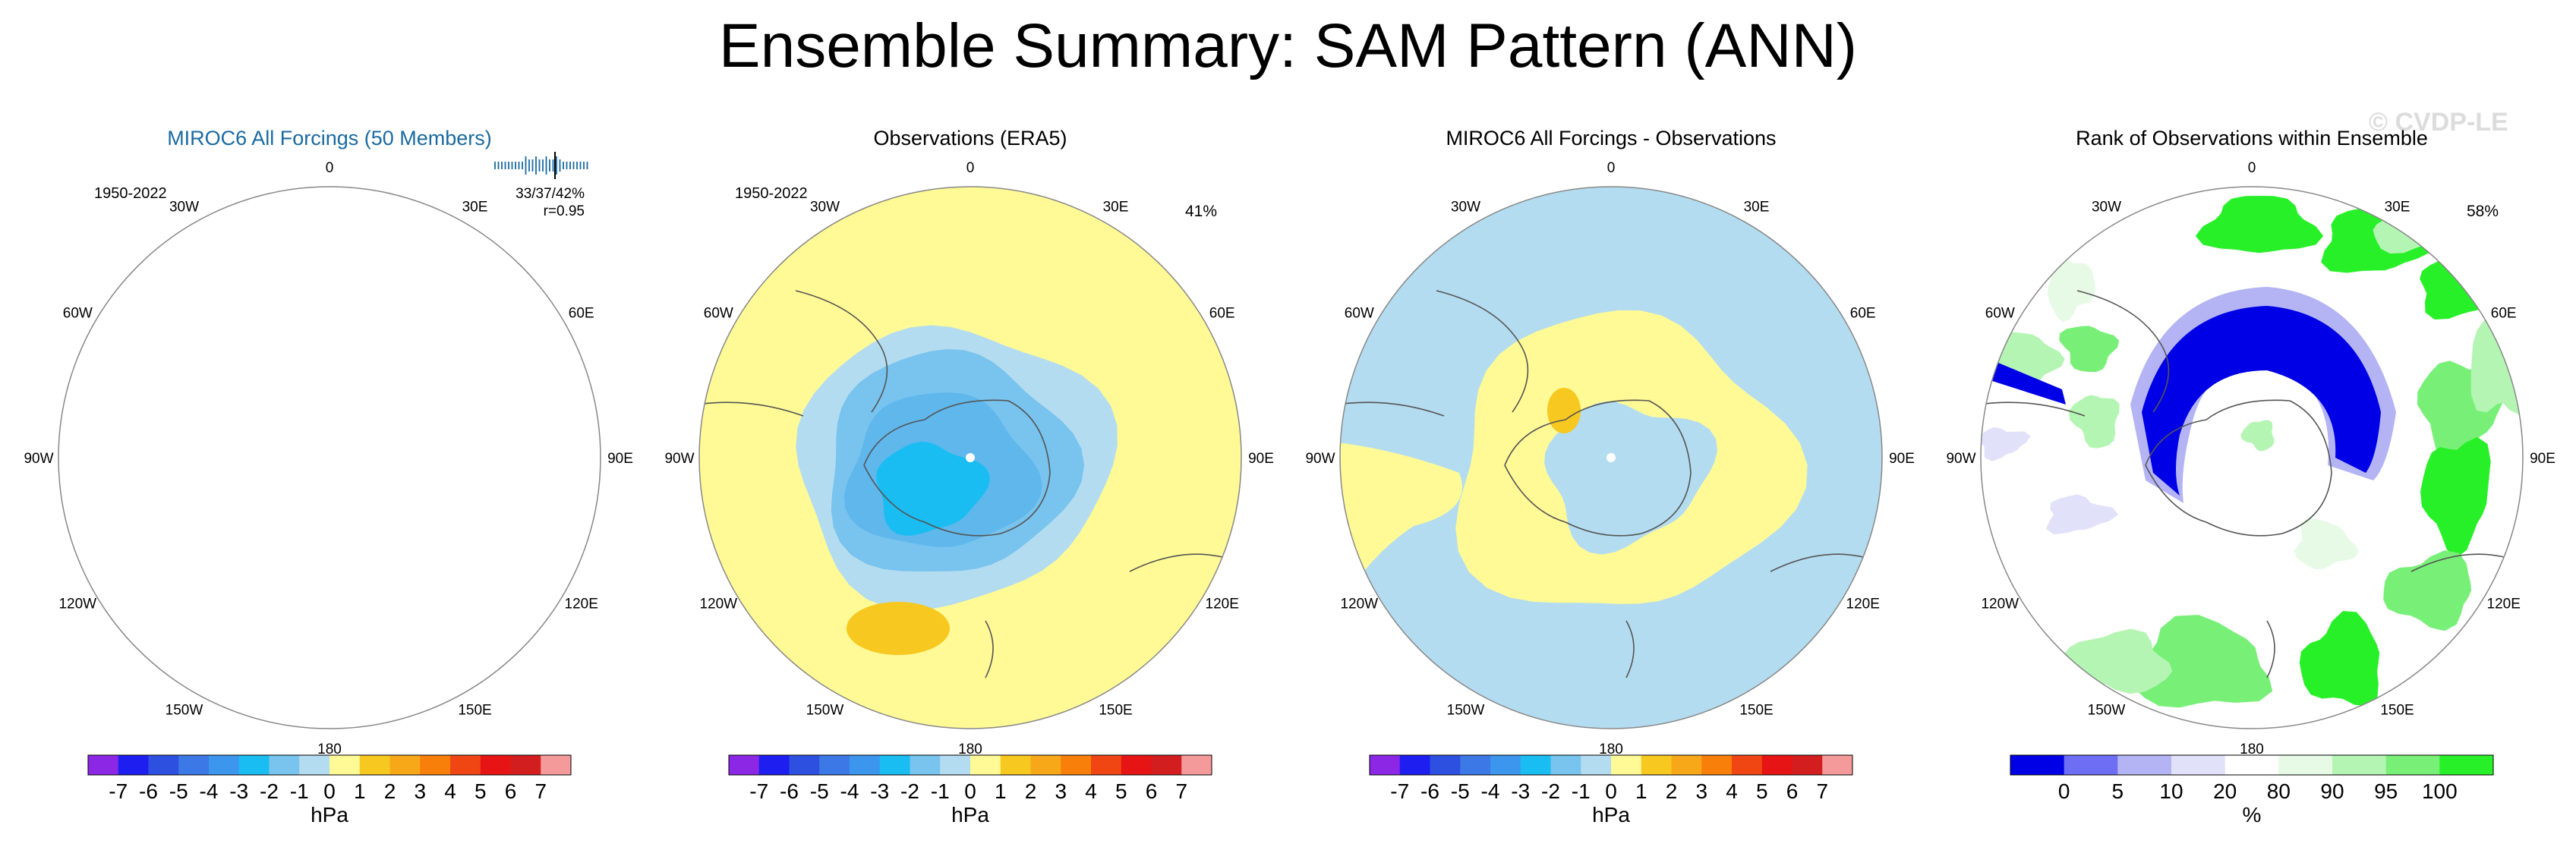 Image resolution: width=2576 pixels, height=847 pixels. Describe the element at coordinates (1201, 211) in the screenshot. I see `percent-label: 41%` at that location.